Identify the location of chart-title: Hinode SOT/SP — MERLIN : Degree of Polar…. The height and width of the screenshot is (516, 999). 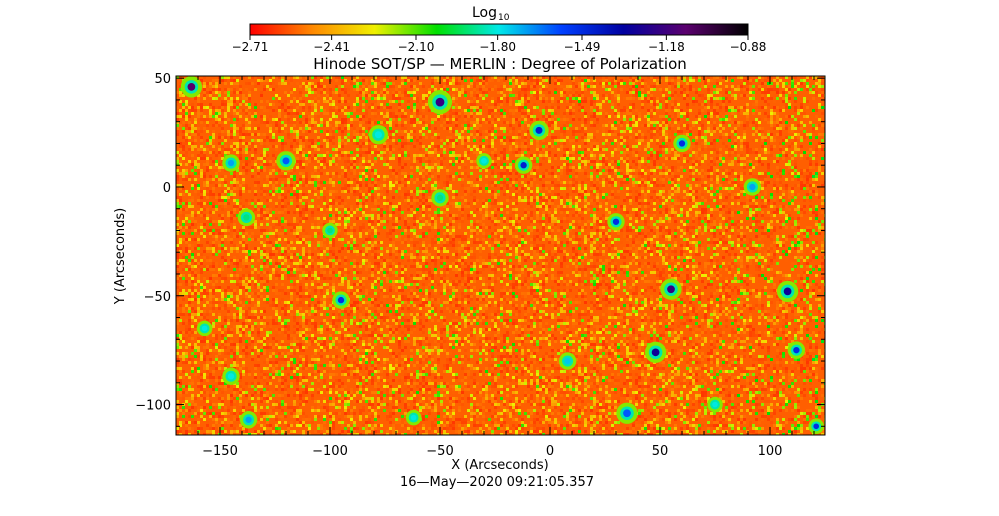
(500, 64).